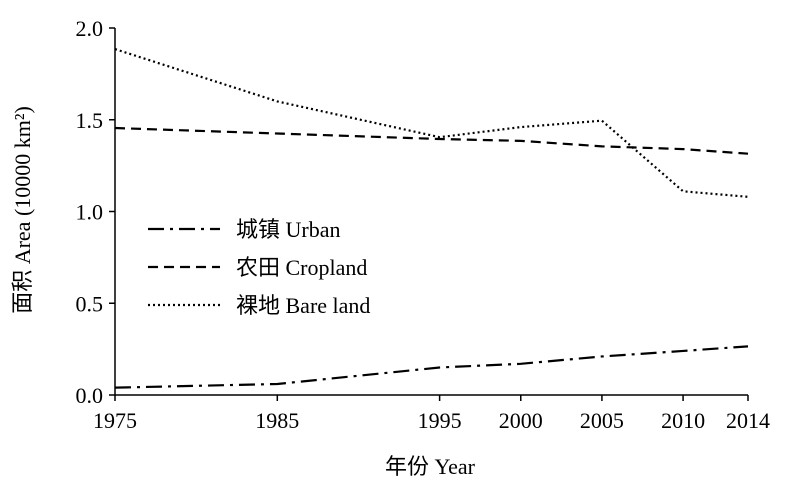 This screenshot has height=499, width=800. I want to click on y-tick-label: 1.0, so click(90, 212).